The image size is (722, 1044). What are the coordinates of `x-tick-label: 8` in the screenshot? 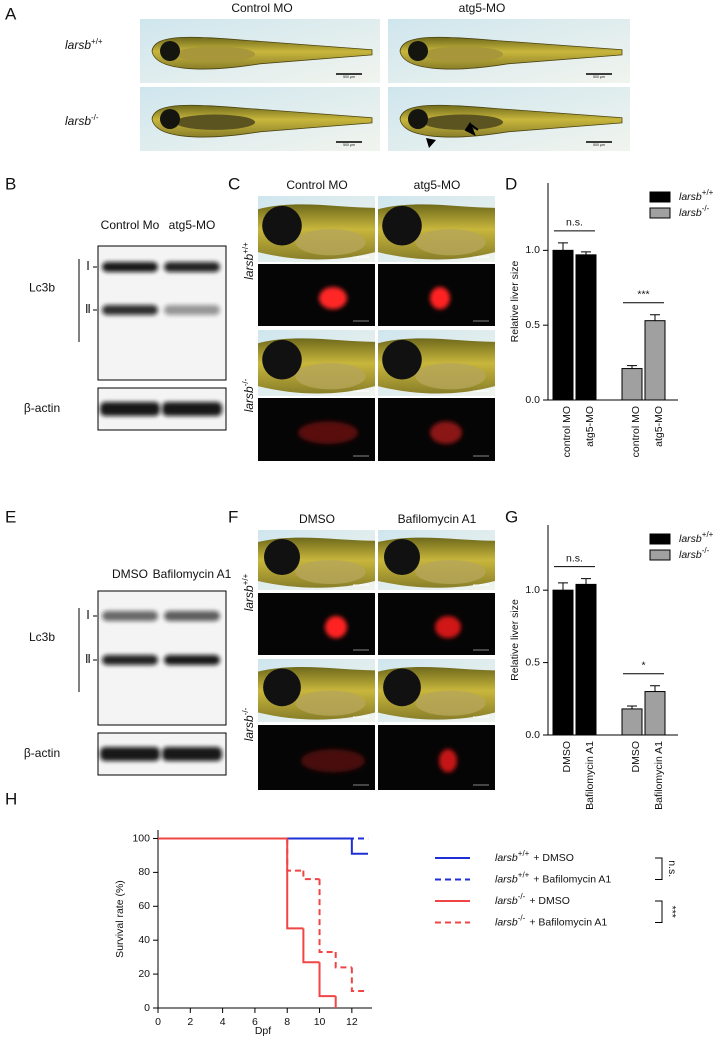 It's located at (287, 1022).